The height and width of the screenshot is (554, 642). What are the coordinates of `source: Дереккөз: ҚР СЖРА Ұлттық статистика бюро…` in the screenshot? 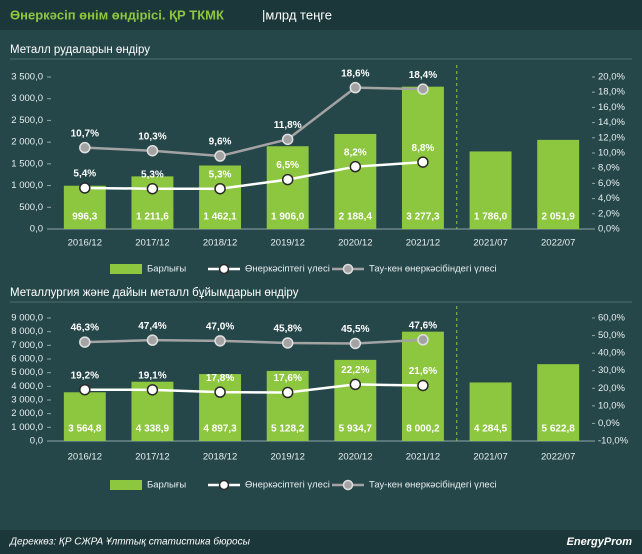 It's located at (130, 542).